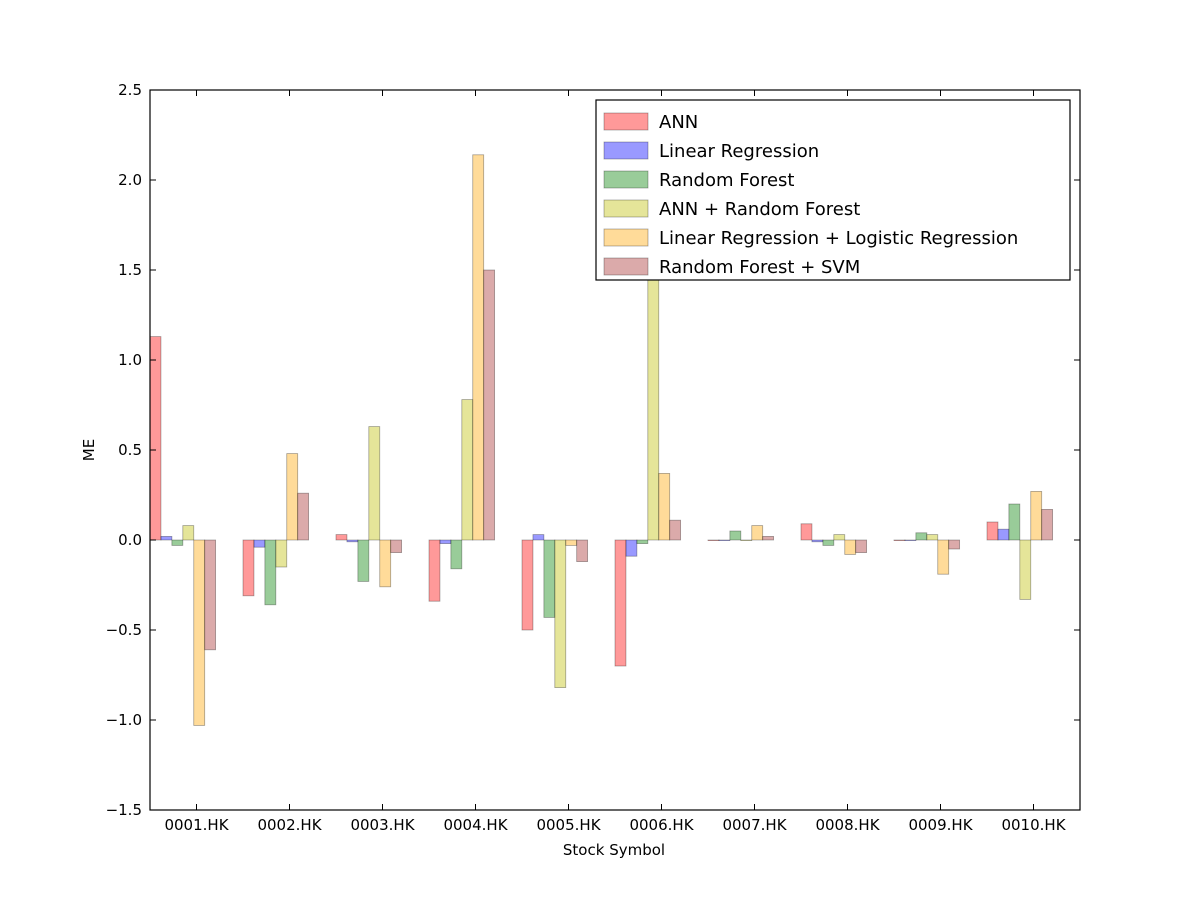 Image resolution: width=1200 pixels, height=900 pixels. What do you see at coordinates (847, 825) in the screenshot?
I see `x-tick-label: 0008.HK` at bounding box center [847, 825].